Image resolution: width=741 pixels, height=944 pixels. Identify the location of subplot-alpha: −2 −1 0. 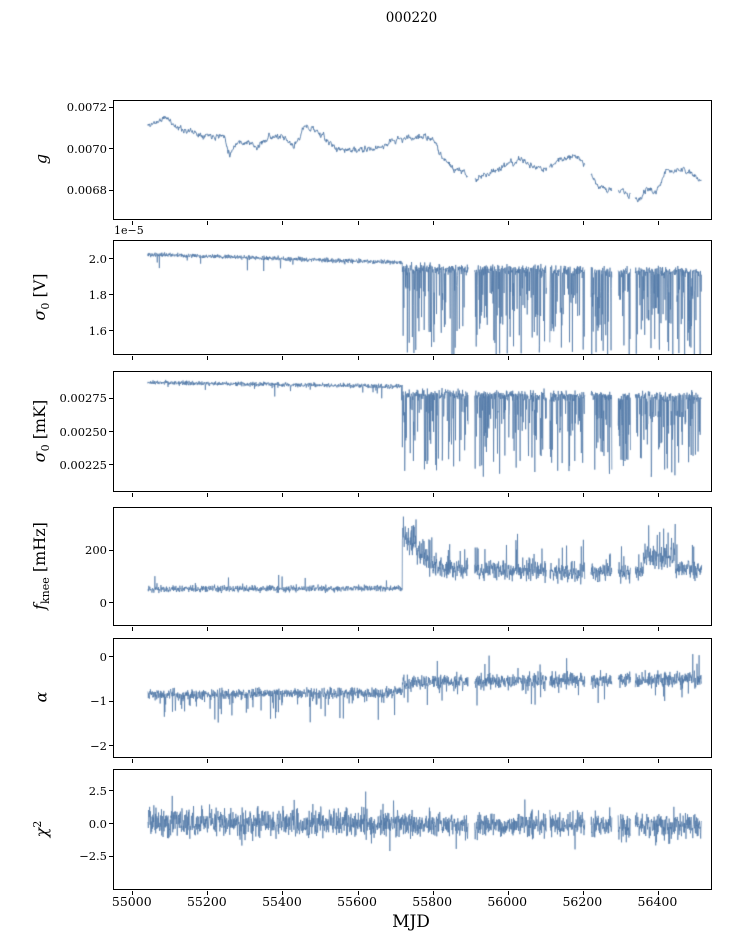
(401, 700).